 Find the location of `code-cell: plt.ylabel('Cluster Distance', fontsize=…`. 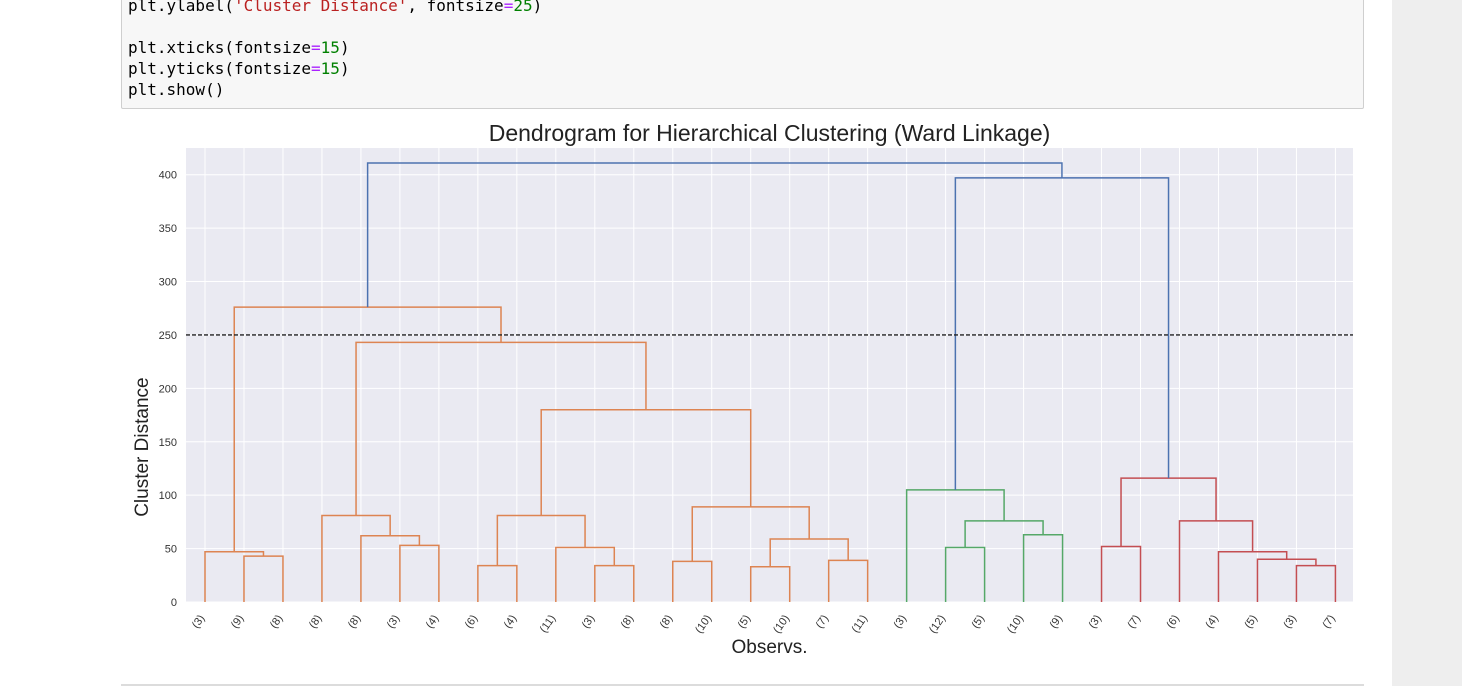

code-cell: plt.ylabel('Cluster Distance', fontsize=… is located at coordinates (742, 54).